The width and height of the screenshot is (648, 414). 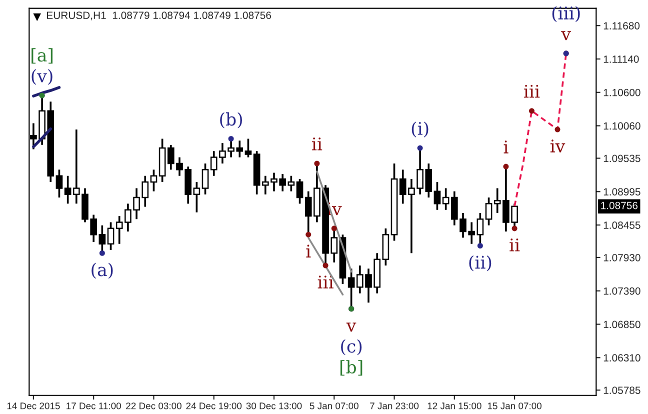 What do you see at coordinates (515, 406) in the screenshot?
I see `x-tick-label: 15 Jan 07:00` at bounding box center [515, 406].